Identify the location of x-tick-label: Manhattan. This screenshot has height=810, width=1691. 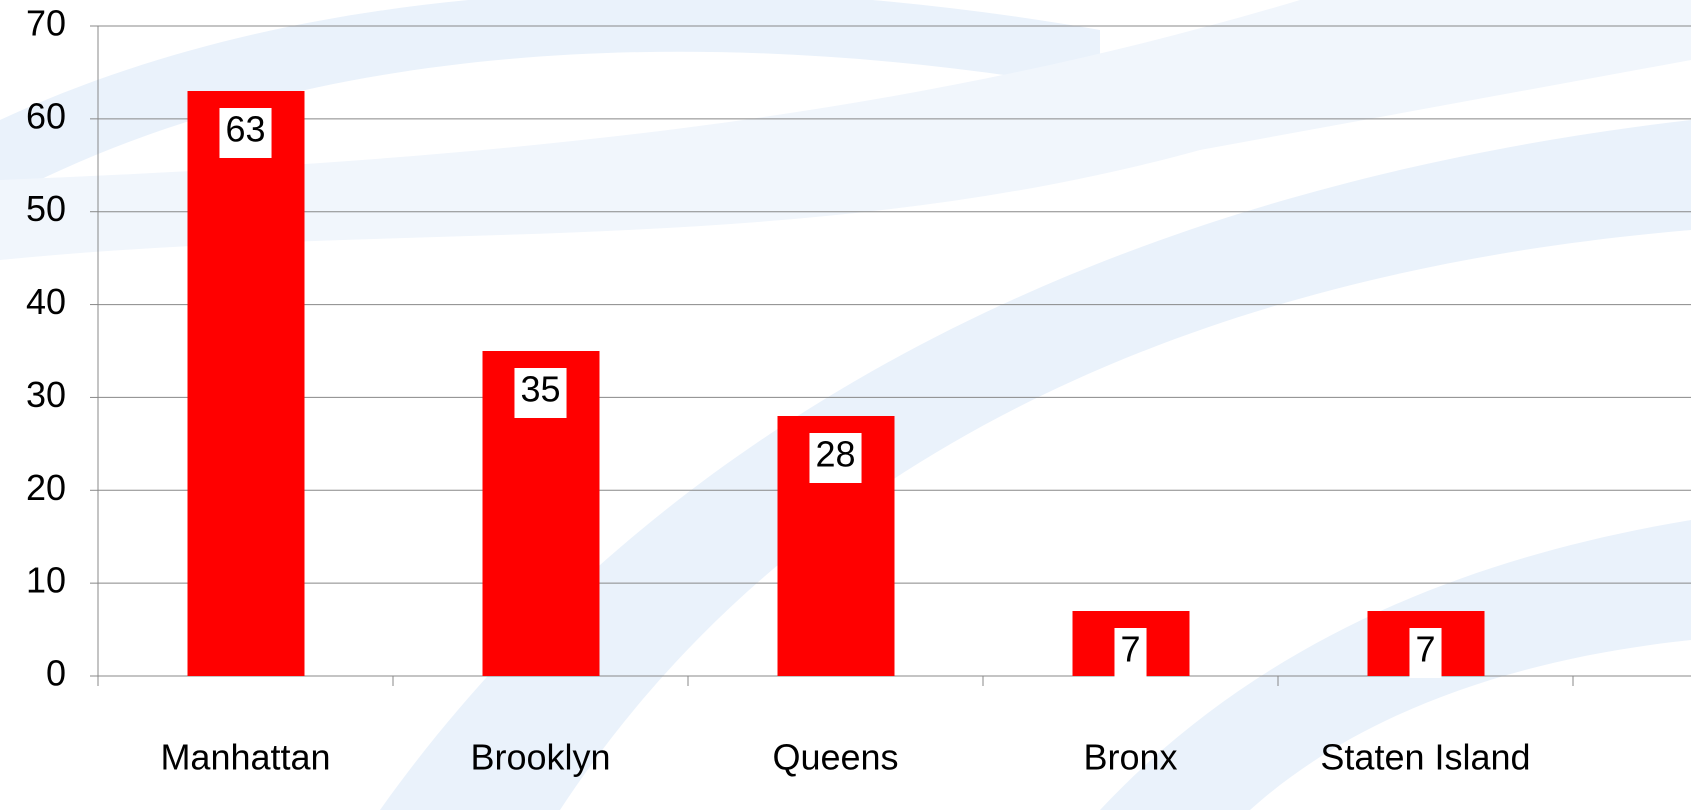
(245, 757).